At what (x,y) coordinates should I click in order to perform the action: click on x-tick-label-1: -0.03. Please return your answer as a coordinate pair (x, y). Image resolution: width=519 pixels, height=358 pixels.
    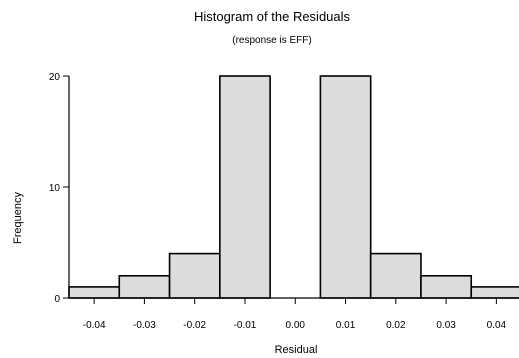
    Looking at the image, I should click on (144, 325).